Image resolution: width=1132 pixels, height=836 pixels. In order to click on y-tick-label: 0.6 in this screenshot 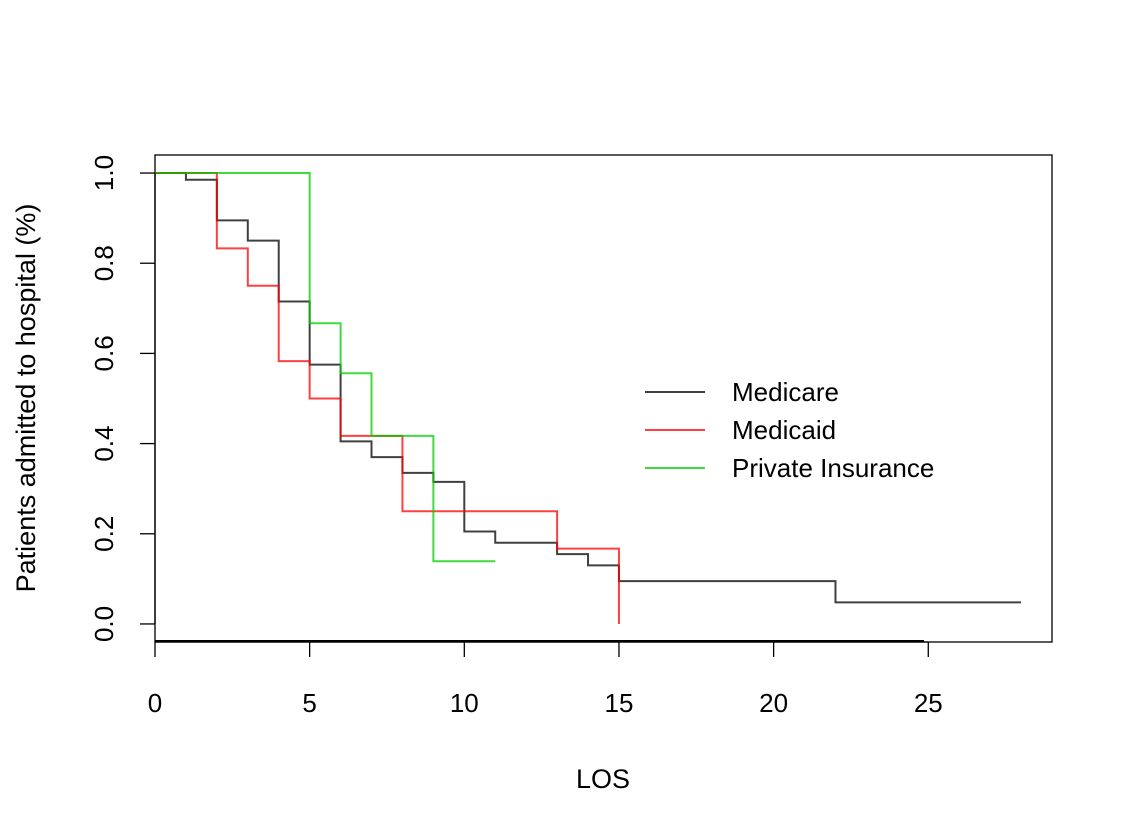, I will do `click(104, 353)`.